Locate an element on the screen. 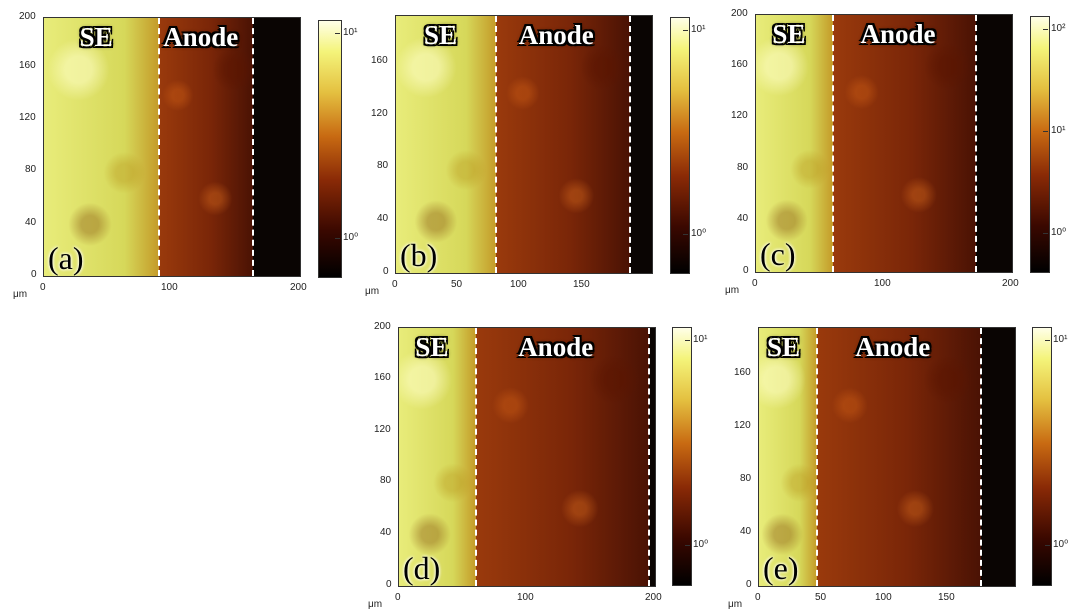  panel-label: (a) is located at coordinates (66, 258).